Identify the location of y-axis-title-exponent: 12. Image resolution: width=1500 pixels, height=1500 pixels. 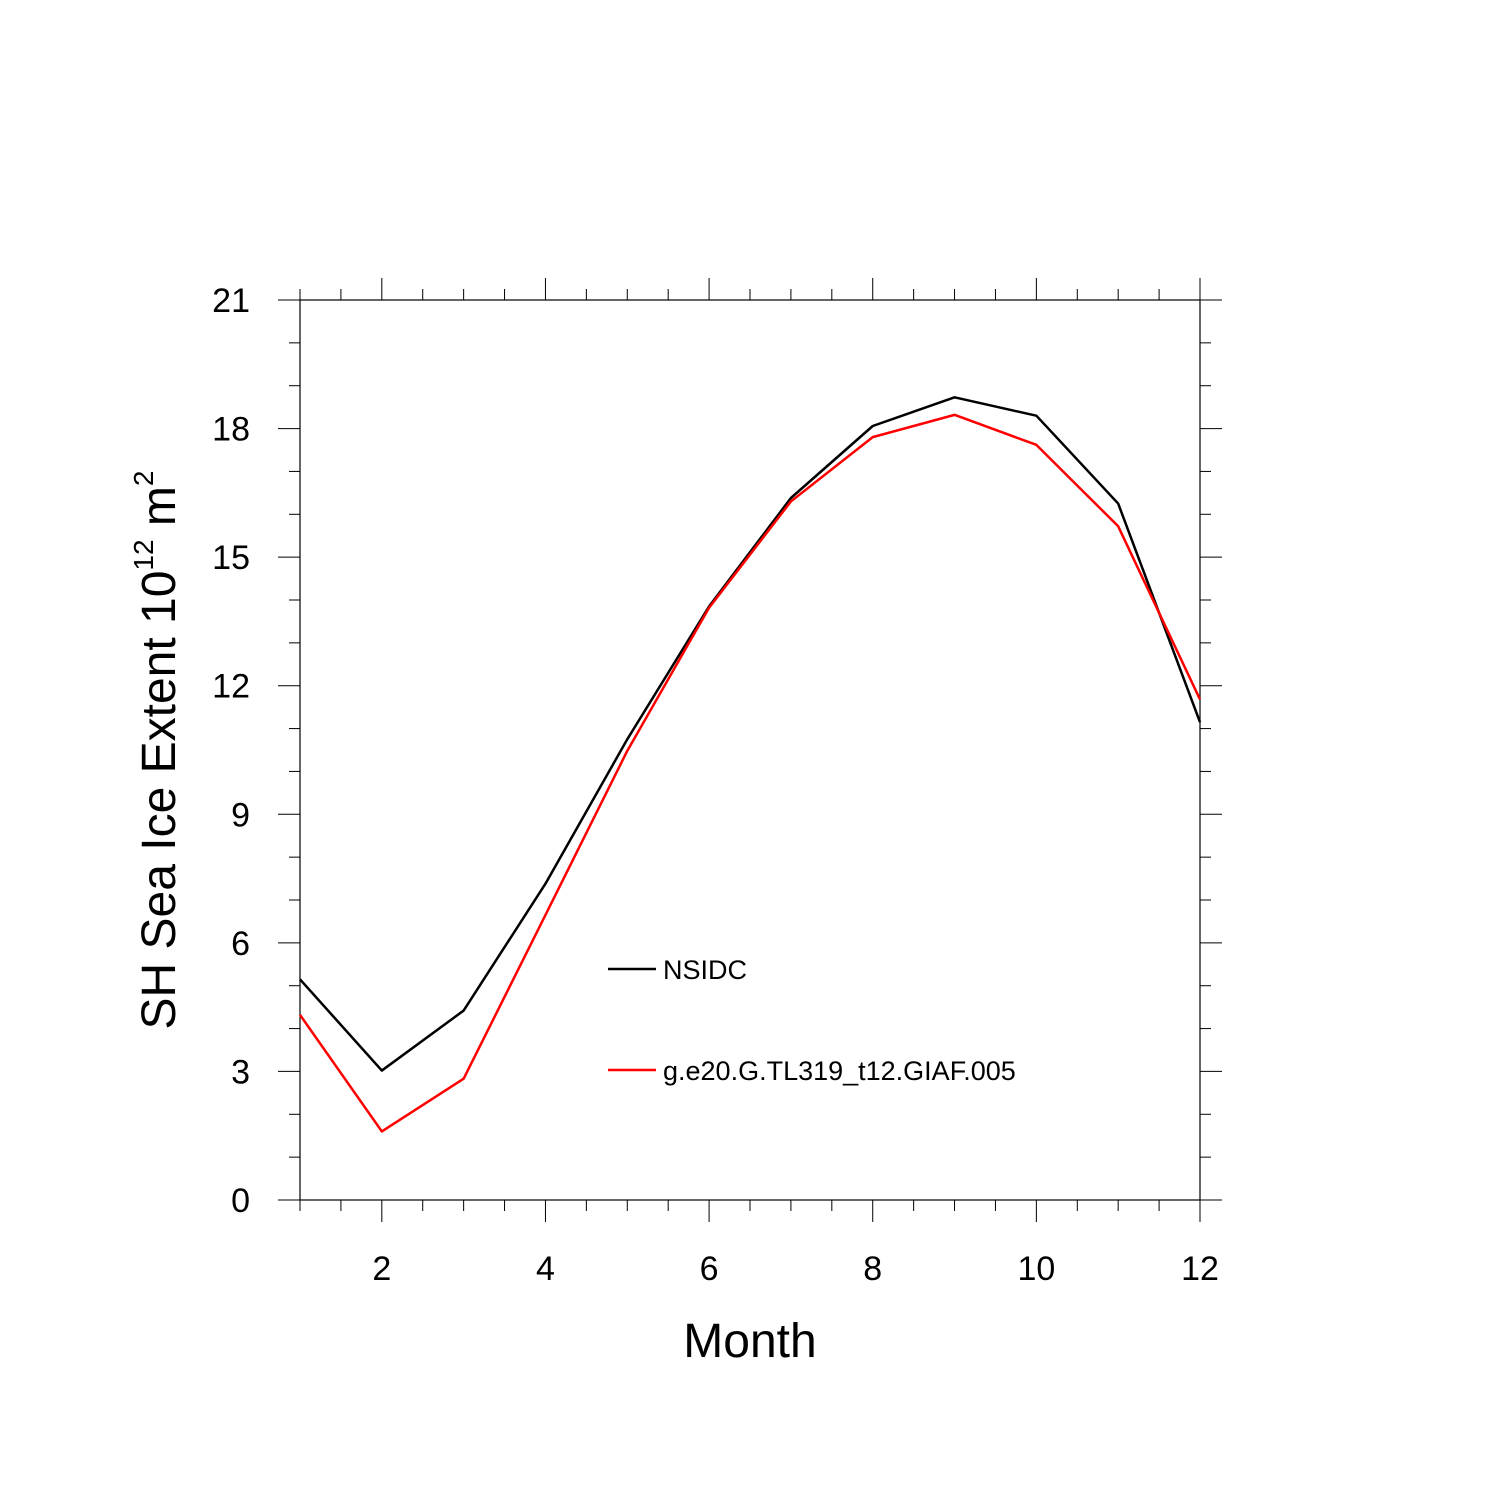
(143, 554).